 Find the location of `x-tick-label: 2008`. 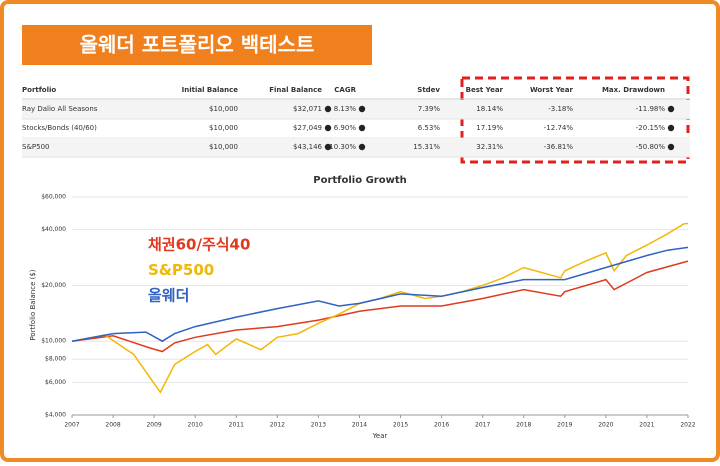

x-tick-label: 2008 is located at coordinates (112, 425).